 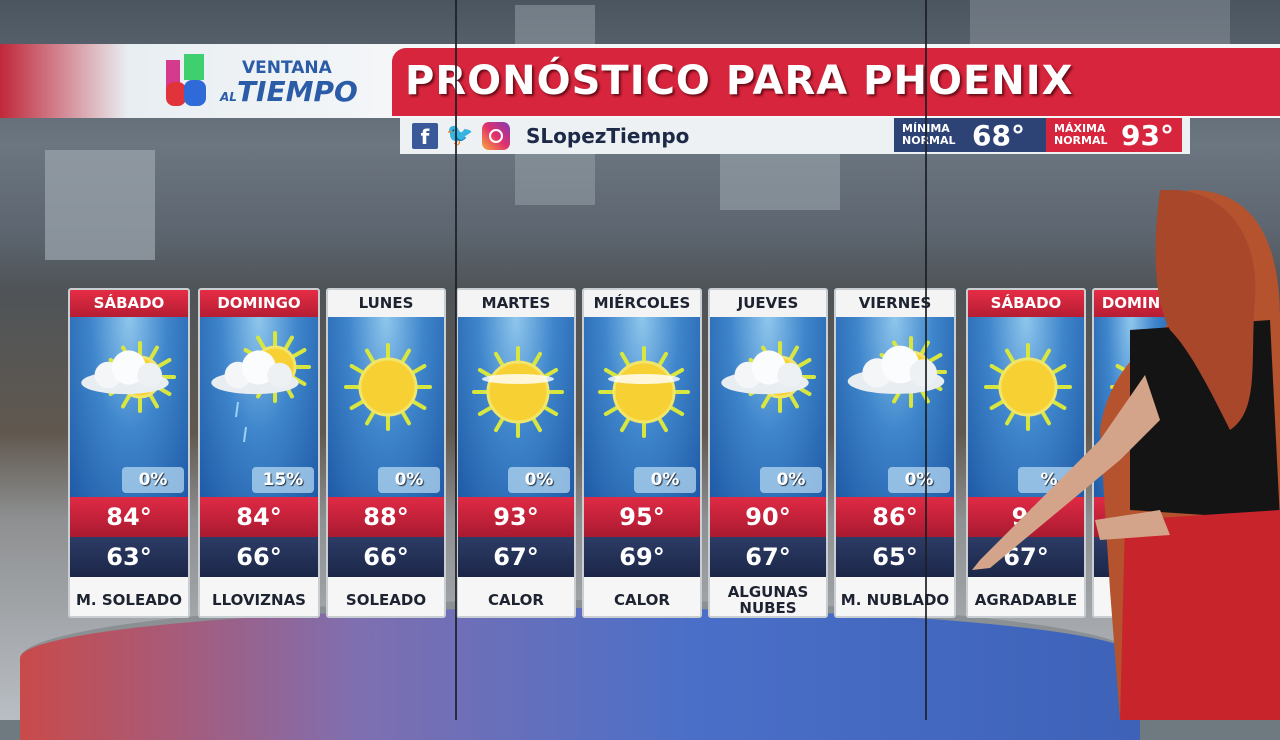 I want to click on forecast-day-card: MIÉRCOLES 0% 95° 69° CALOR, so click(x=642, y=453).